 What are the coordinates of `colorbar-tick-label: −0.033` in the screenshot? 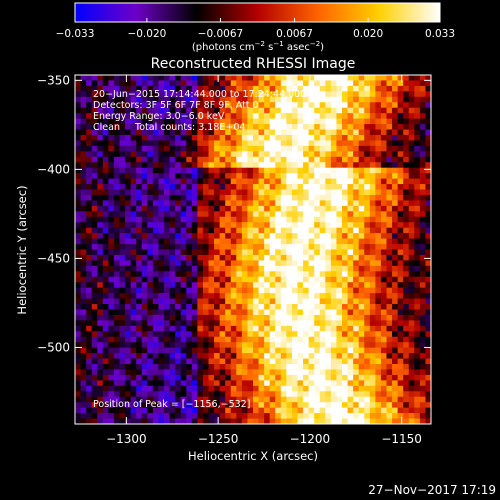 It's located at (75, 34).